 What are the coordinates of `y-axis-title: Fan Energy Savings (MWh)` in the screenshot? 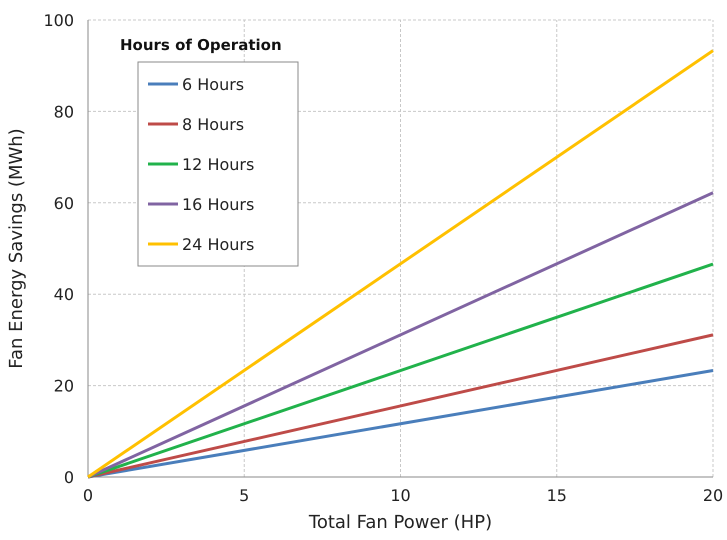 It's located at (16, 248).